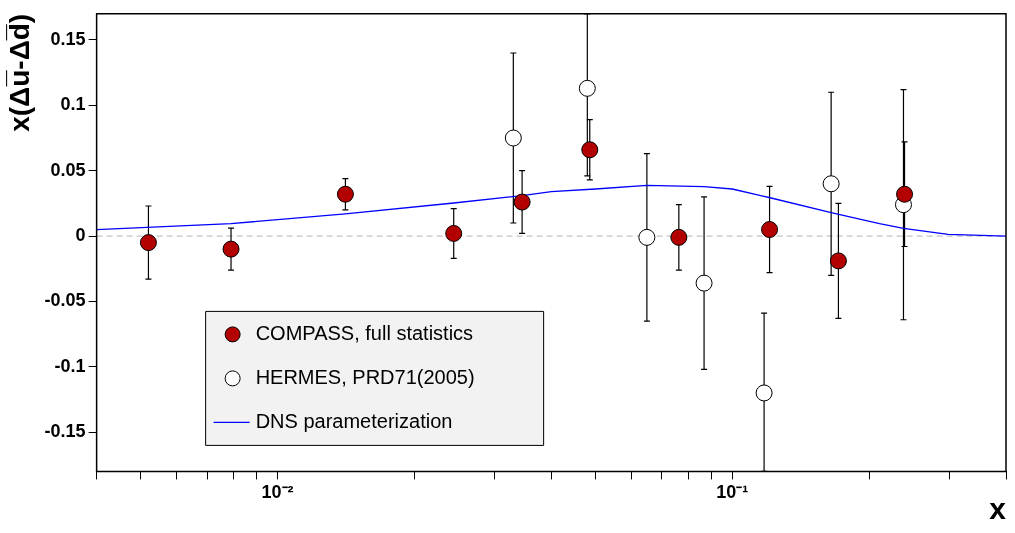  I want to click on legend-label: DNS parameterization, so click(354, 420).